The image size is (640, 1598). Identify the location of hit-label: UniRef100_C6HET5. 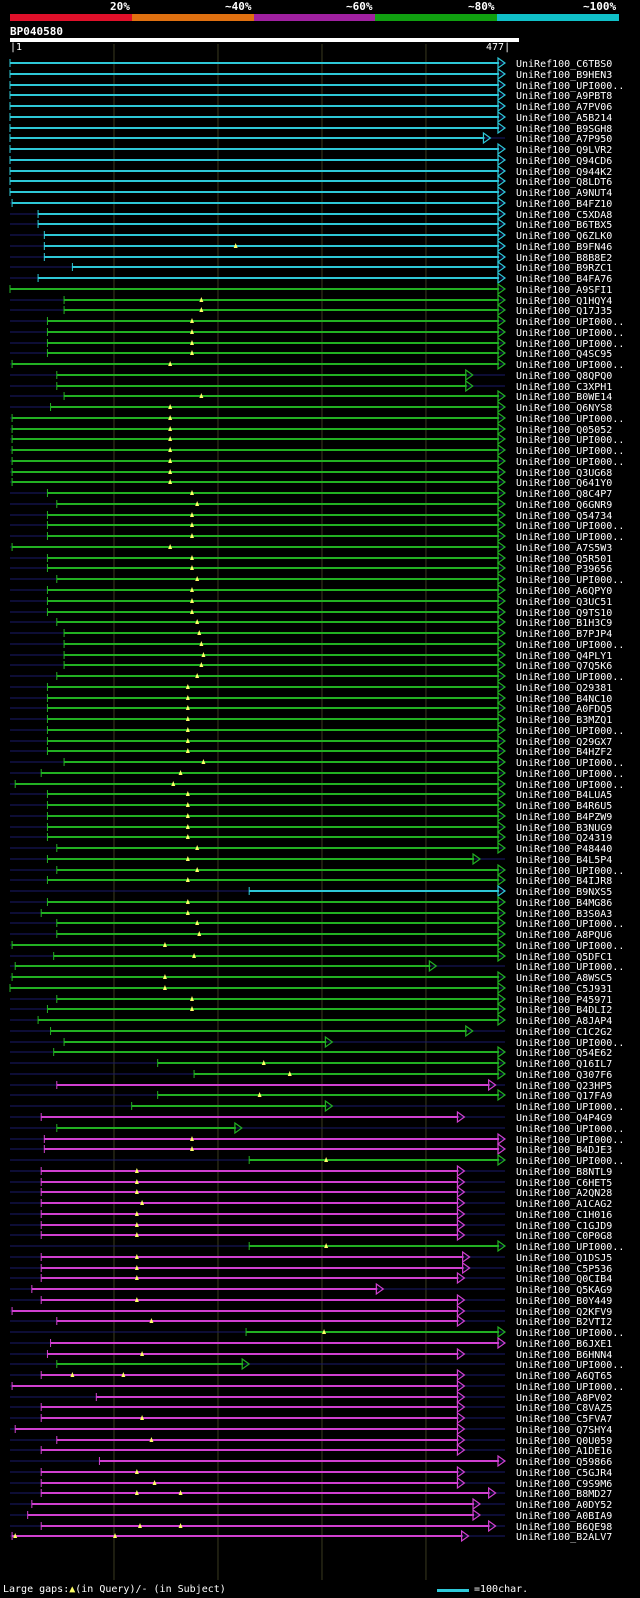
(564, 1183).